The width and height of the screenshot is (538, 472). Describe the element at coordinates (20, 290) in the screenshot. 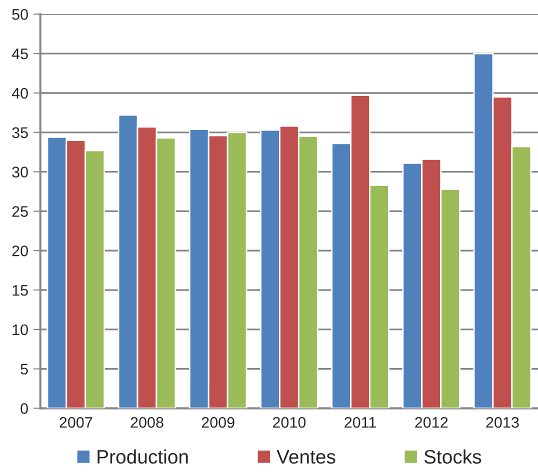

I see `y-tick-label: 15` at that location.